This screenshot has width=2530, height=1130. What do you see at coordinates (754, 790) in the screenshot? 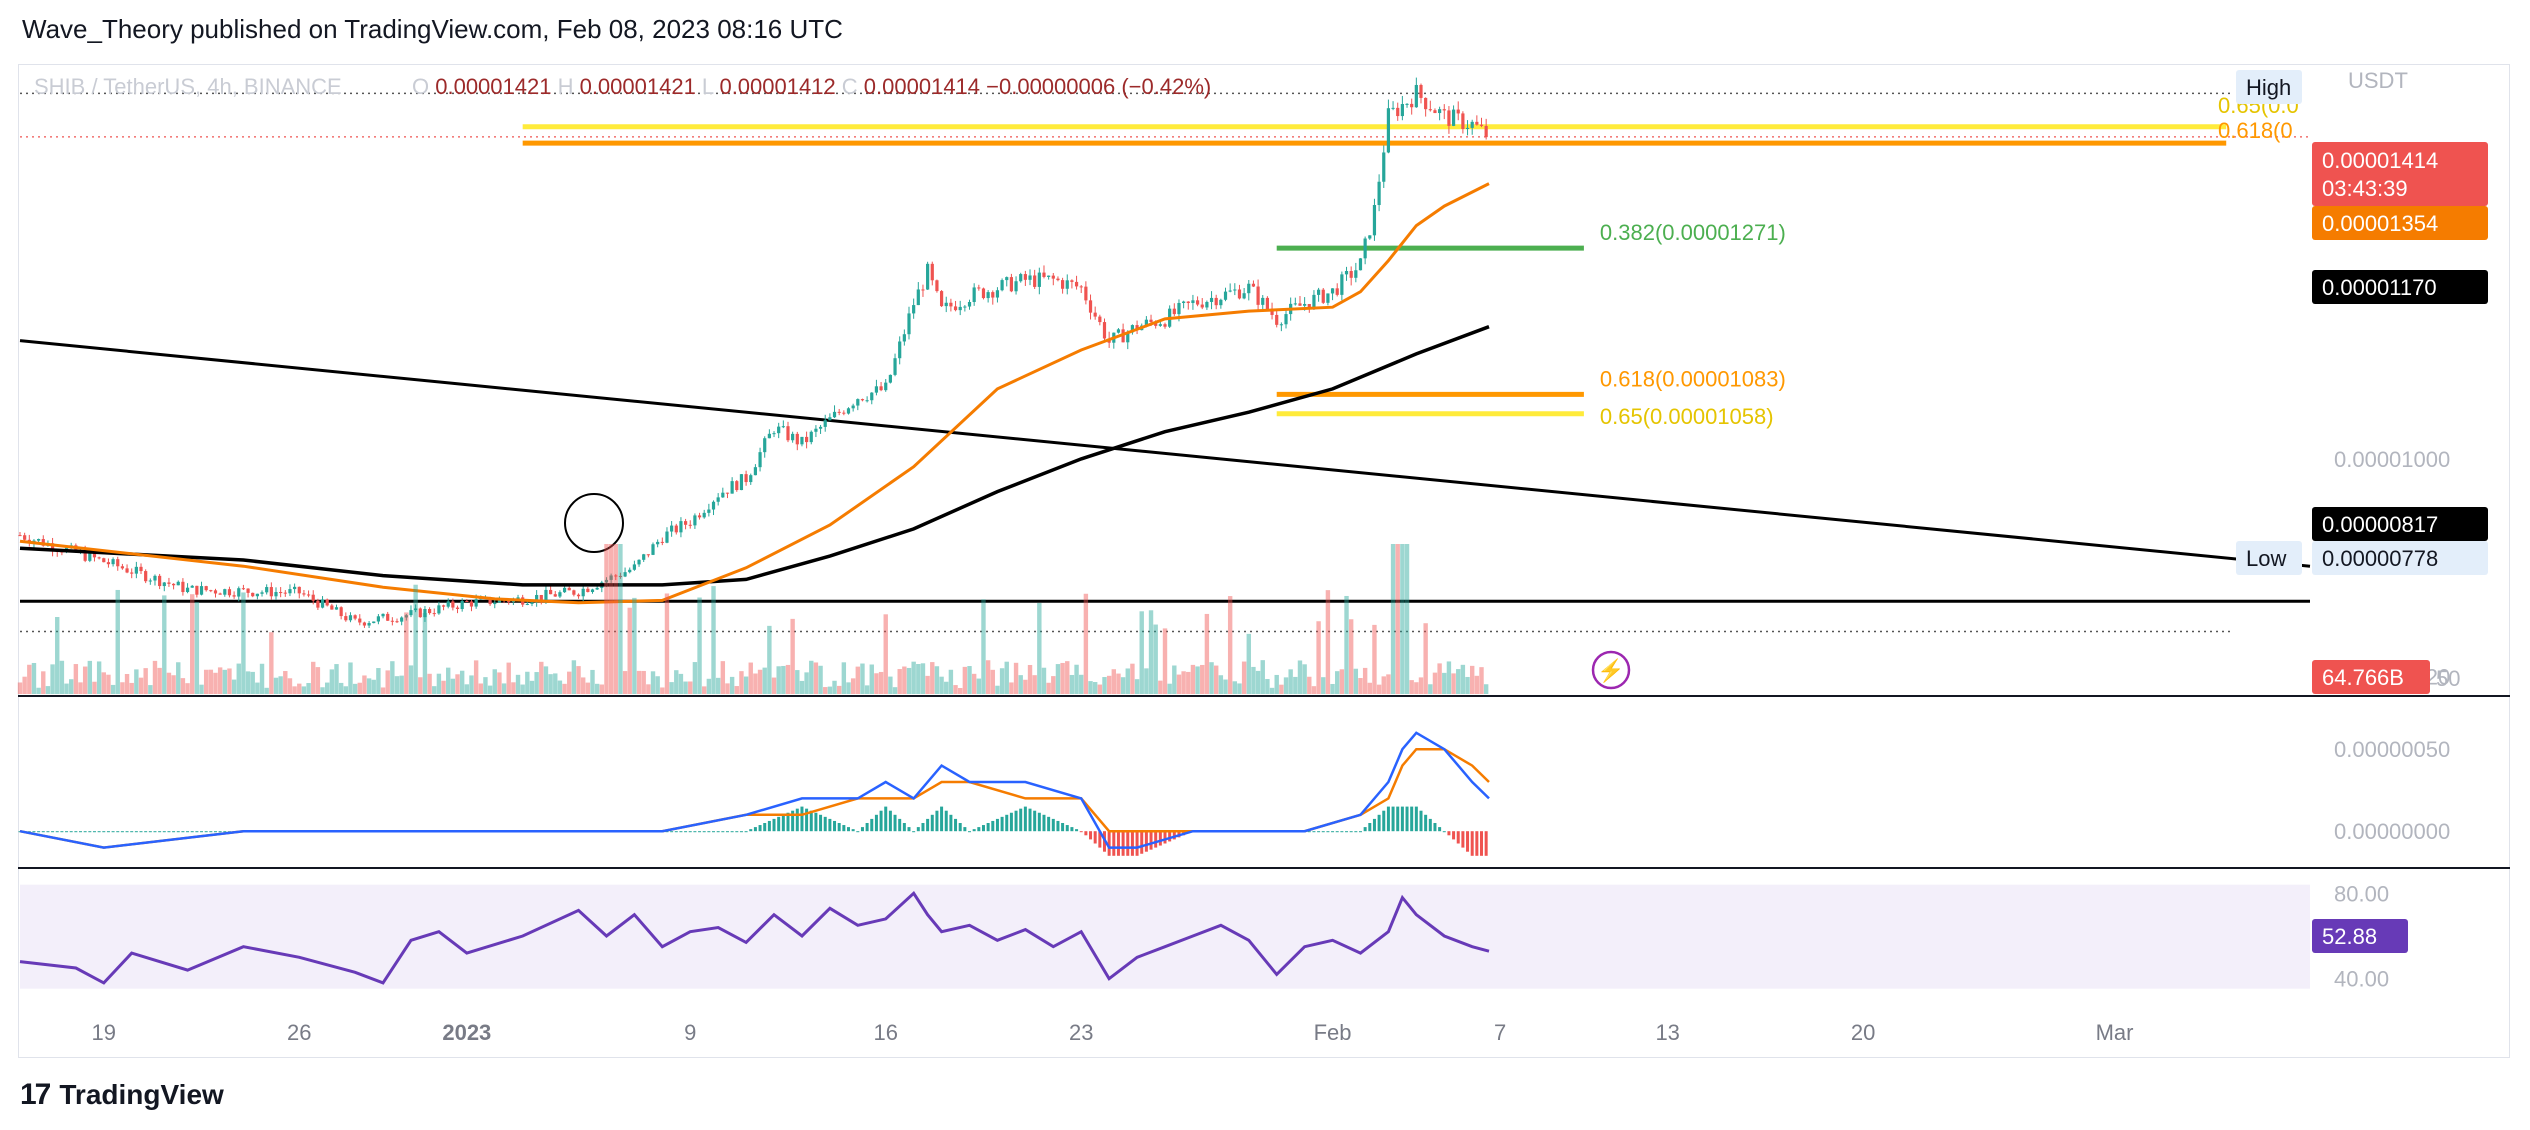
I see `macd-line` at bounding box center [754, 790].